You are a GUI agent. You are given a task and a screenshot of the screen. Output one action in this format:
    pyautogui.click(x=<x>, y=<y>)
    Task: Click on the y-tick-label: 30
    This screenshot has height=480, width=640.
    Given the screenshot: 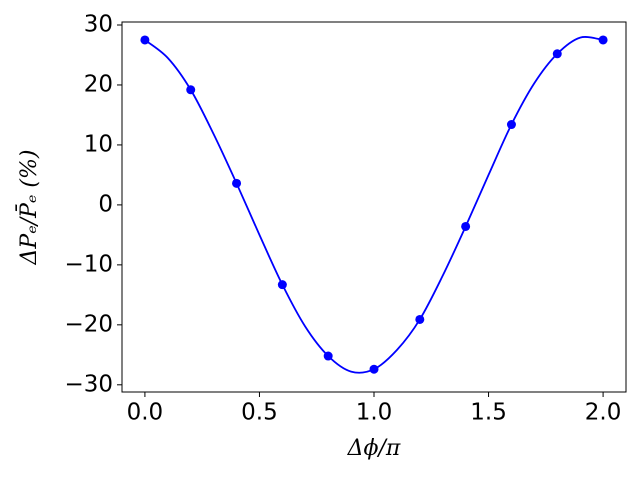 What is the action you would take?
    pyautogui.click(x=98, y=24)
    